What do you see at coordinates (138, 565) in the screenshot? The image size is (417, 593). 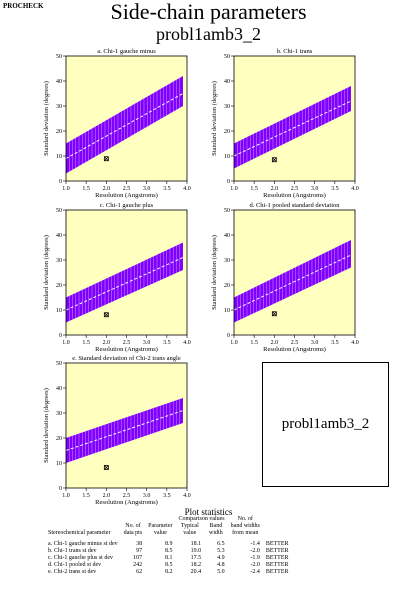 I see `stats-n: 242` at bounding box center [138, 565].